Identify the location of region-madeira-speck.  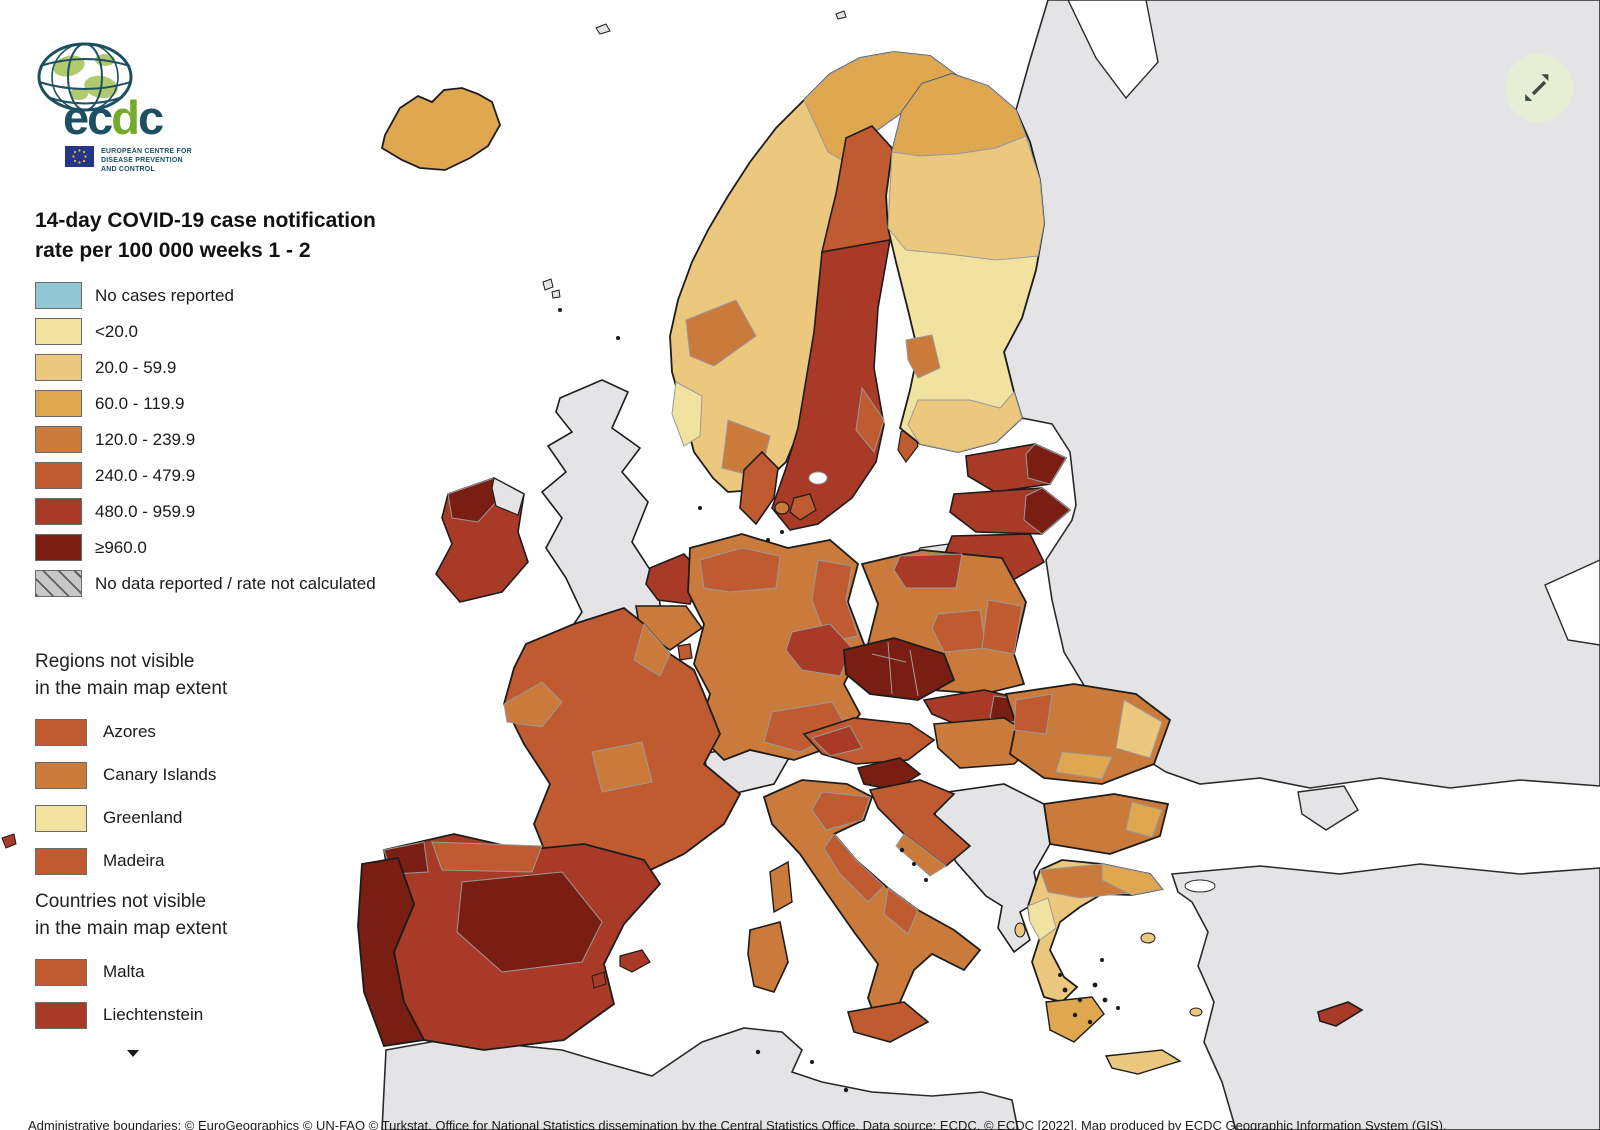
(9, 841).